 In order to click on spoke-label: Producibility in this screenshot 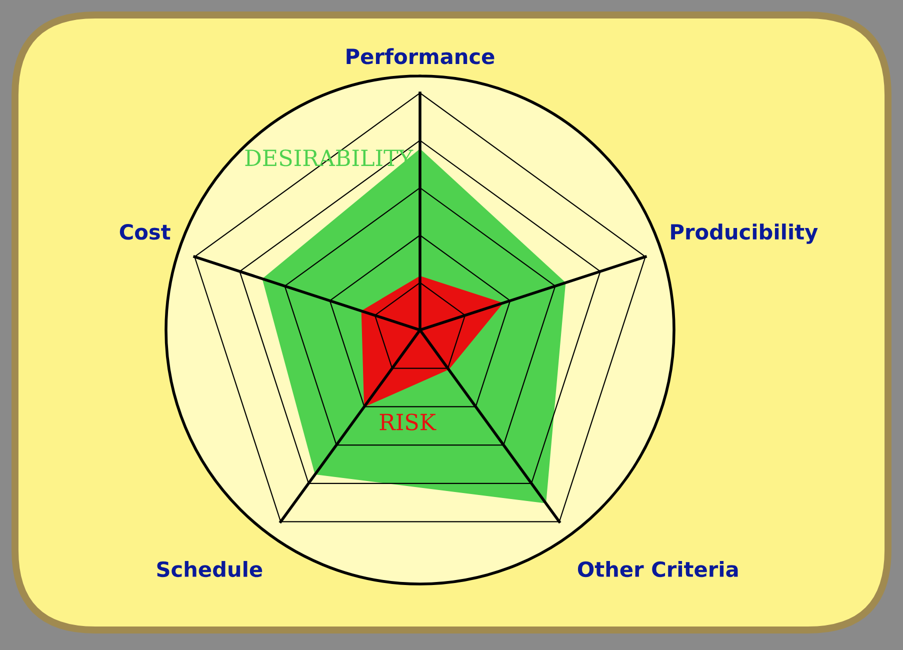, I will do `click(744, 234)`.